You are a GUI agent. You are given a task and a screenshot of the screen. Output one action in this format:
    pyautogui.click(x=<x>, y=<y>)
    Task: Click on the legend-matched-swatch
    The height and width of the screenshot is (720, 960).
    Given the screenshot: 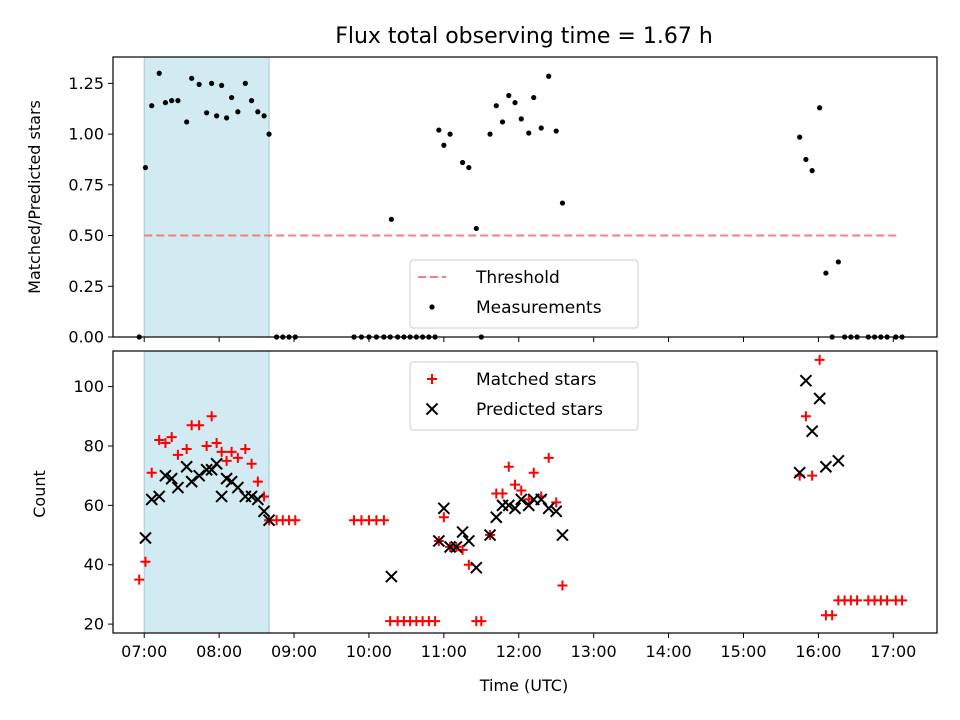 What is the action you would take?
    pyautogui.click(x=432, y=379)
    